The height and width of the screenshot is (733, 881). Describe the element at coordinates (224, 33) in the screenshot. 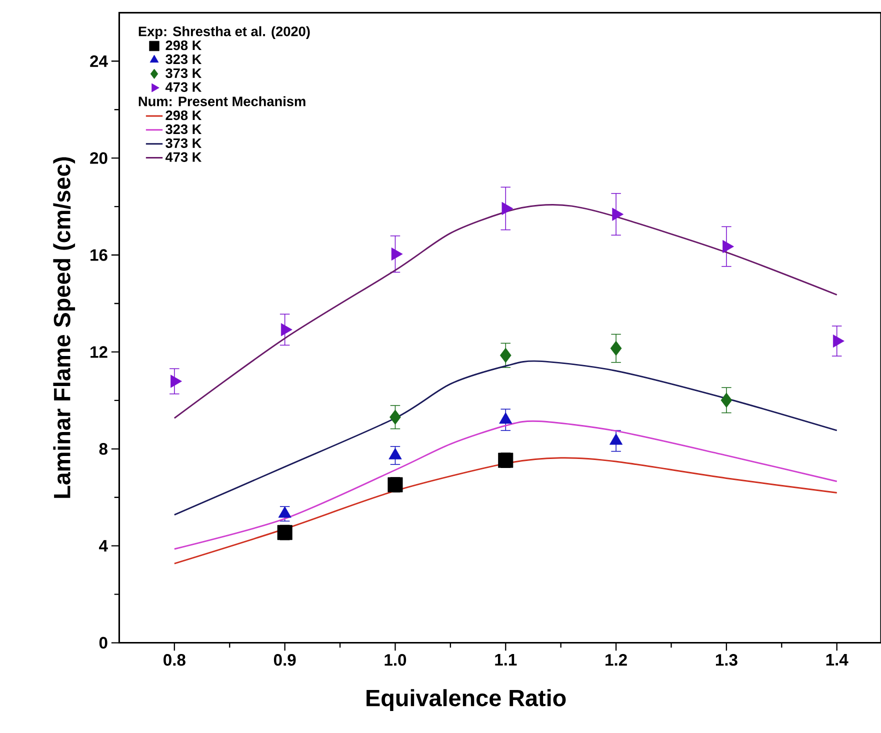

I see `legend-title: Exp: Shrestha et al. (2020)` at that location.